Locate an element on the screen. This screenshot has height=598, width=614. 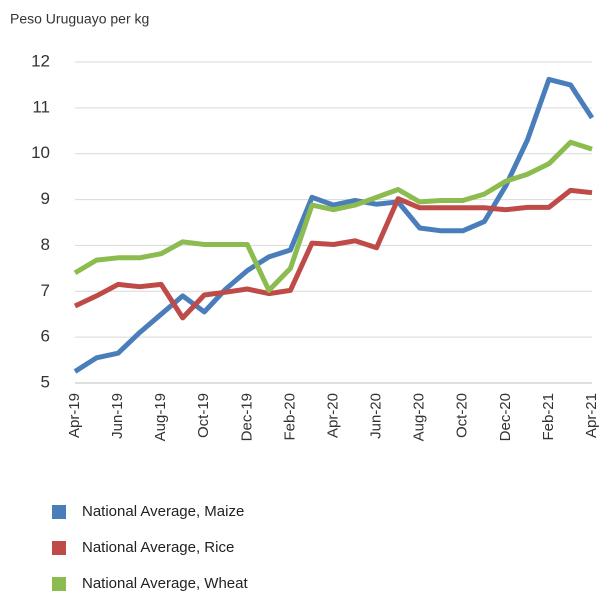
y-axis-title: Peso Uruguayo per kg is located at coordinates (79, 19).